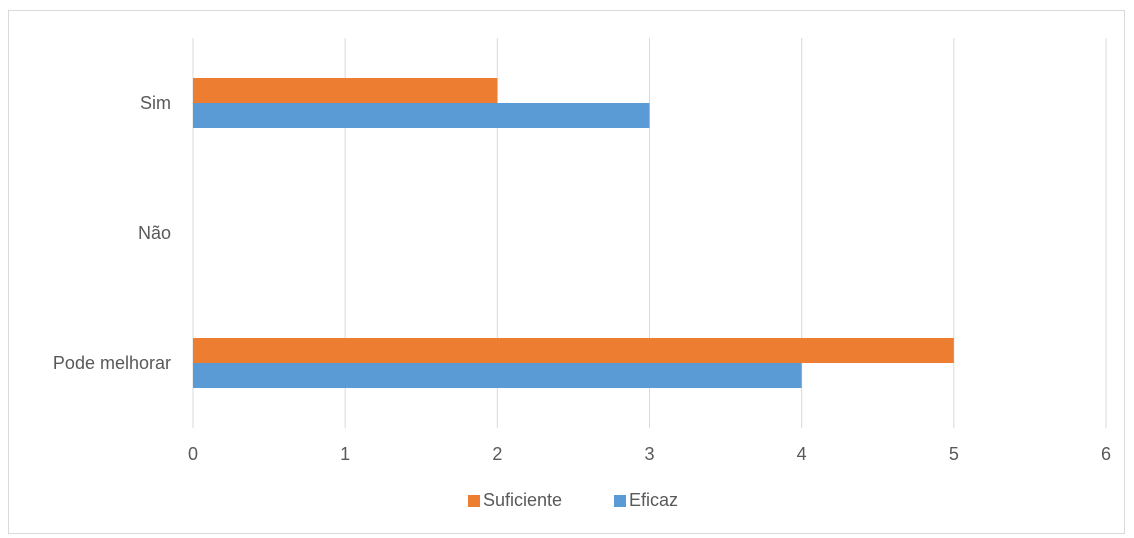  Describe the element at coordinates (154, 233) in the screenshot. I see `category-label-1: Não` at that location.